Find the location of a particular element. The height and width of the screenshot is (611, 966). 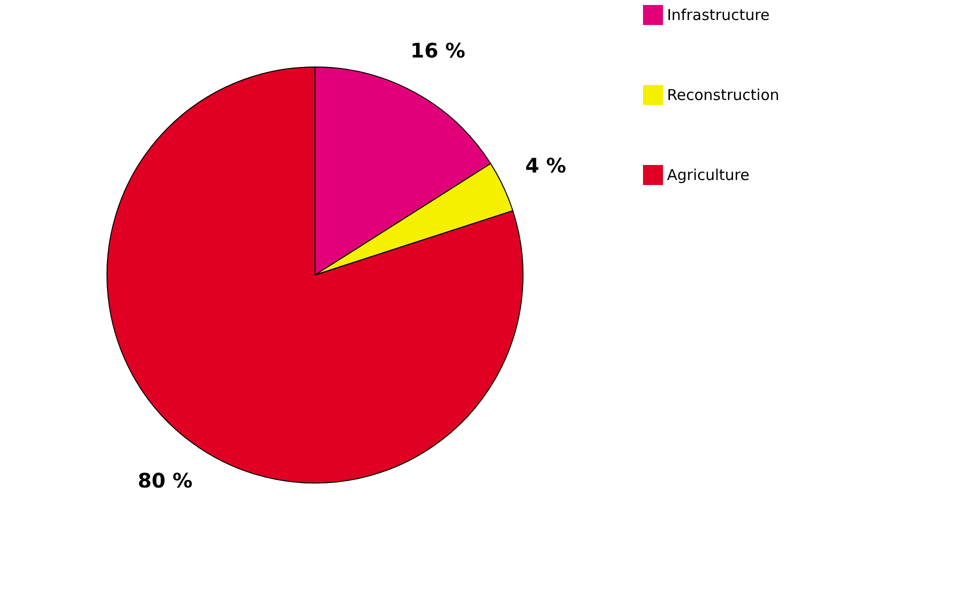

legend-label: Agriculture is located at coordinates (708, 175).